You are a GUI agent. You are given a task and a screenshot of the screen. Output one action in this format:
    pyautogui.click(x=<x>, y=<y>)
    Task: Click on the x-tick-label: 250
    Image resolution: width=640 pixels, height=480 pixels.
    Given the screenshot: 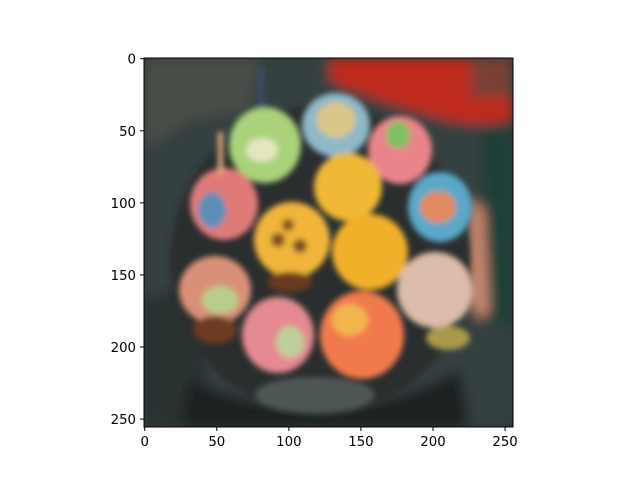 What is the action you would take?
    pyautogui.click(x=504, y=442)
    